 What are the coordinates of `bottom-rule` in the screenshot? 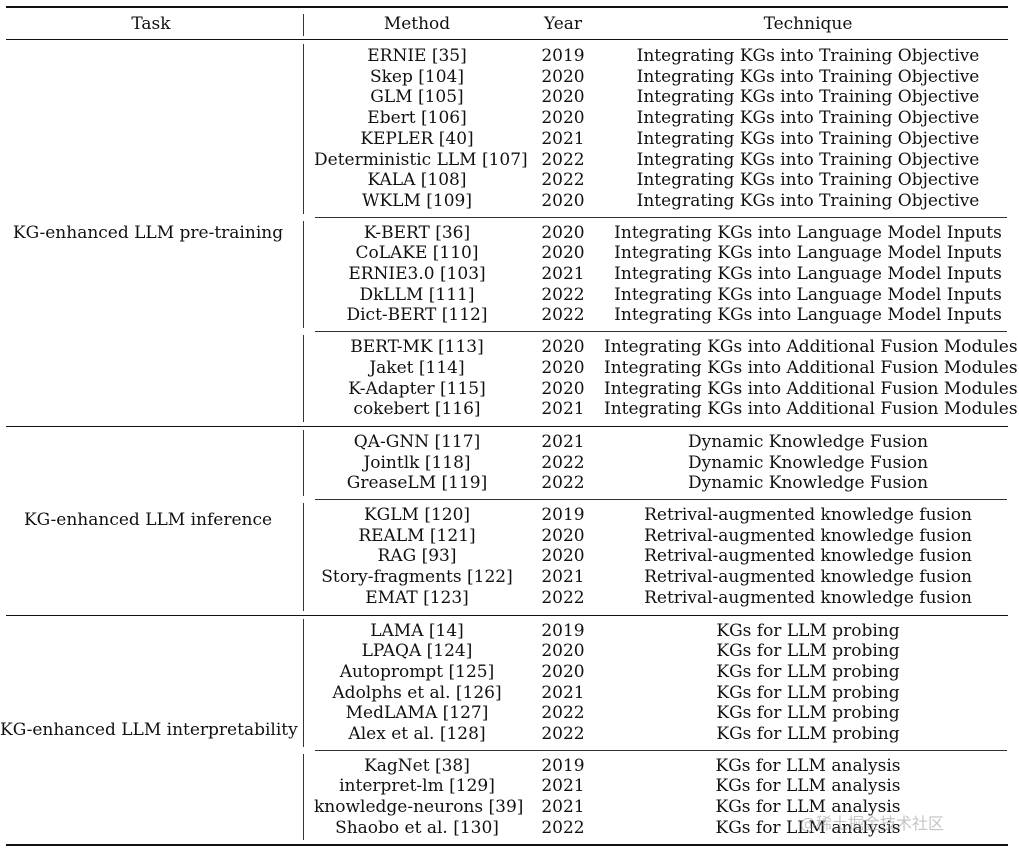 It's located at (507, 845).